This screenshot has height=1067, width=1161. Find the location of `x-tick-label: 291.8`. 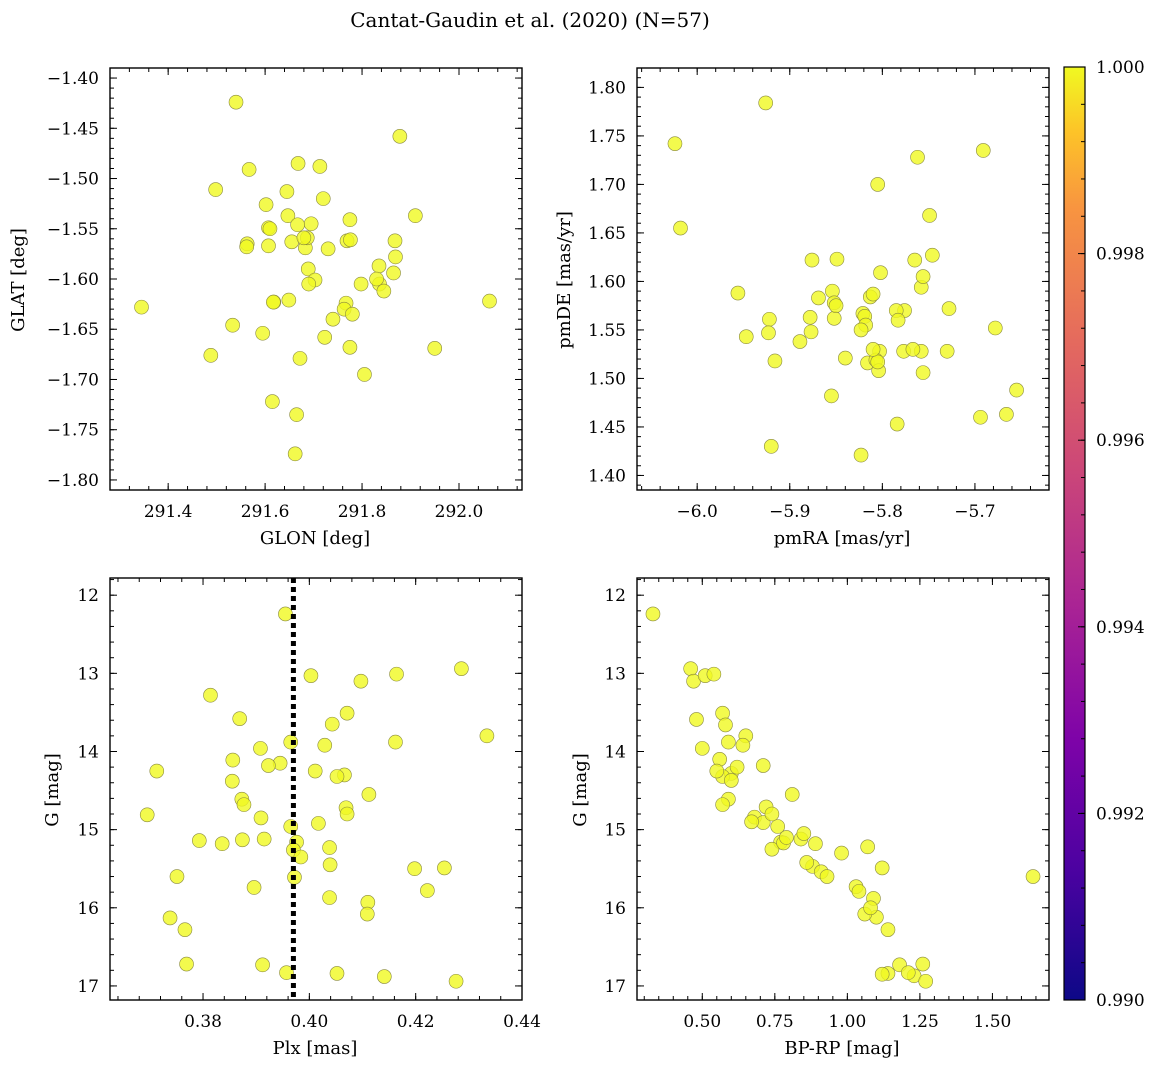

x-tick-label: 291.8 is located at coordinates (362, 512).